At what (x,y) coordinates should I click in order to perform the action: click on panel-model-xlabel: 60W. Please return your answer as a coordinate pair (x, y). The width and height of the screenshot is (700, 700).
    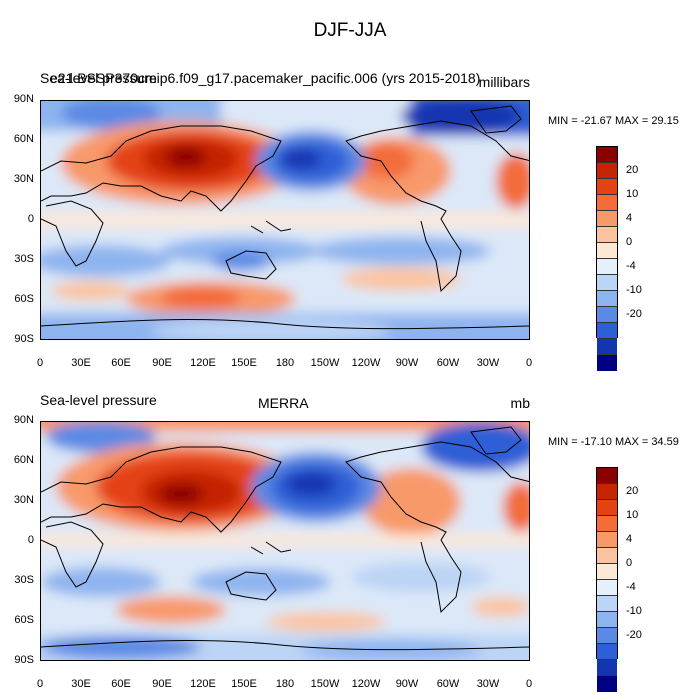
    Looking at the image, I should click on (448, 363).